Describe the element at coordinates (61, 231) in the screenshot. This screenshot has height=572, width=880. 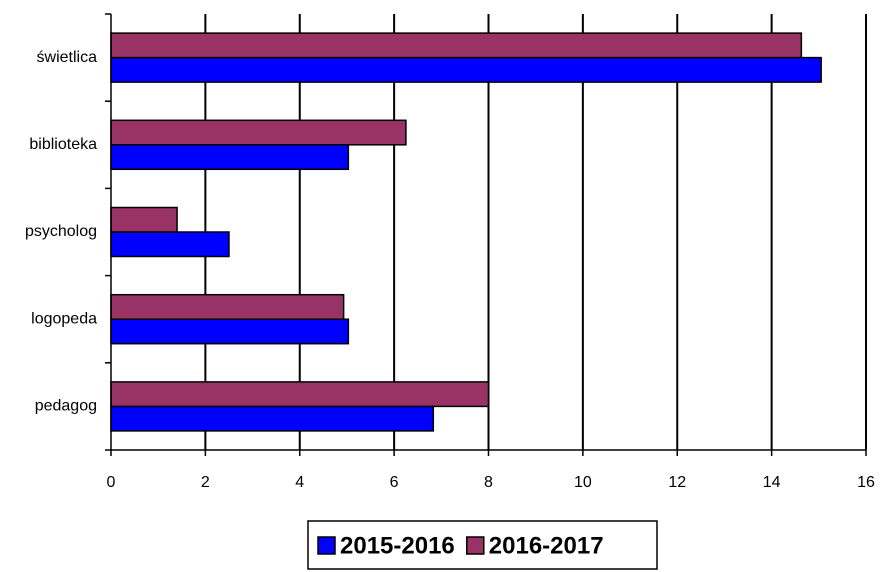
I see `y-tick-label: psycholog` at that location.